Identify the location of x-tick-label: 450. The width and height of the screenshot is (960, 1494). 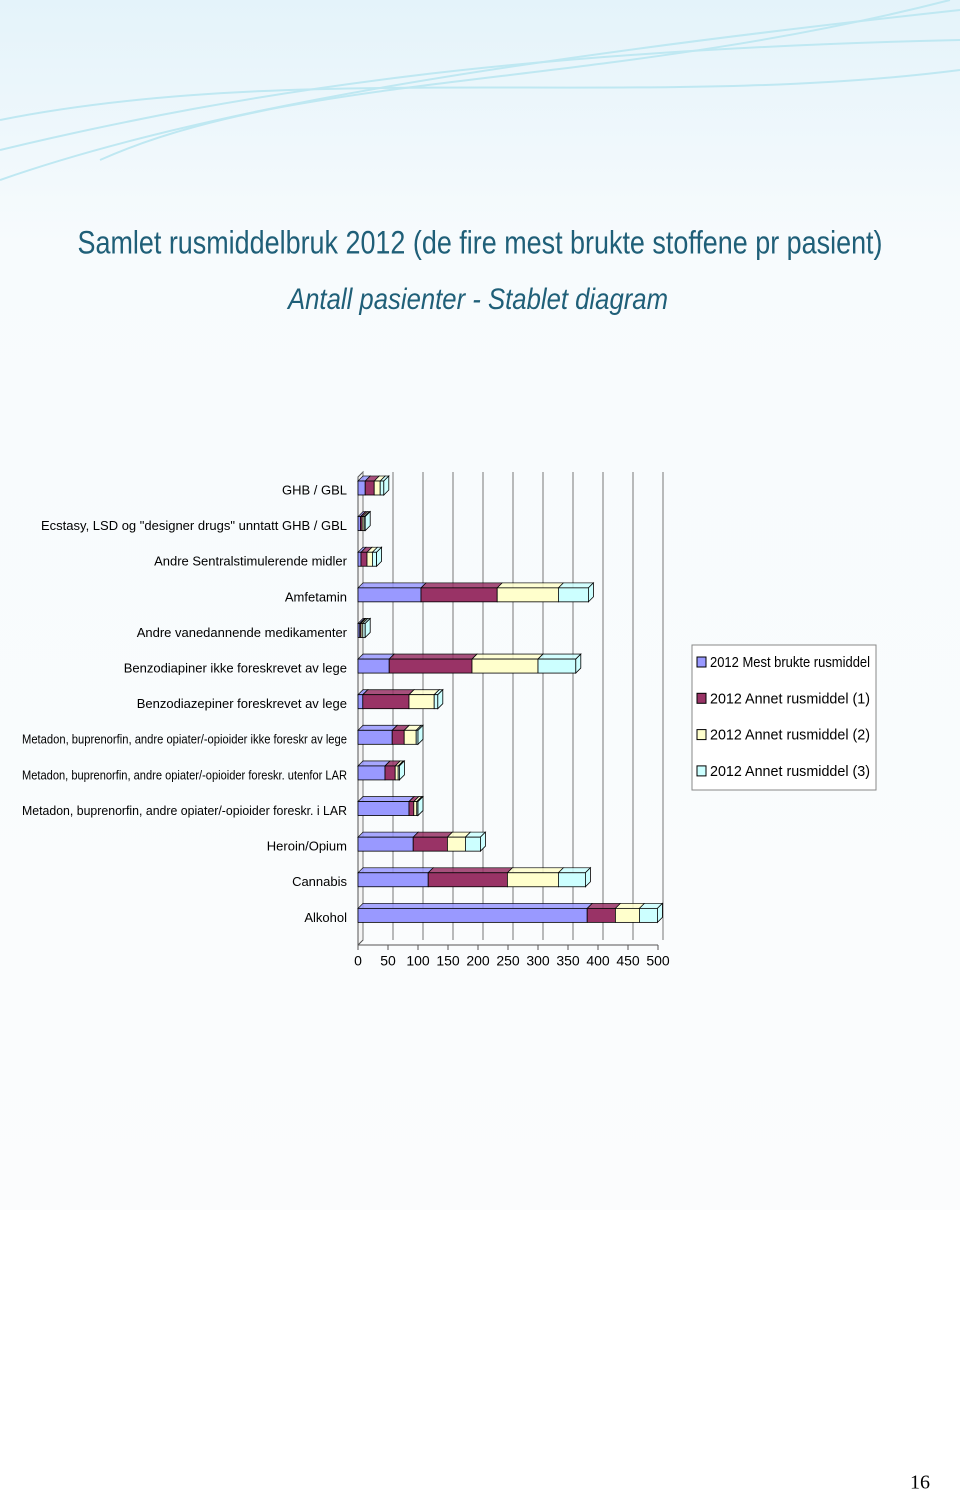
(628, 961).